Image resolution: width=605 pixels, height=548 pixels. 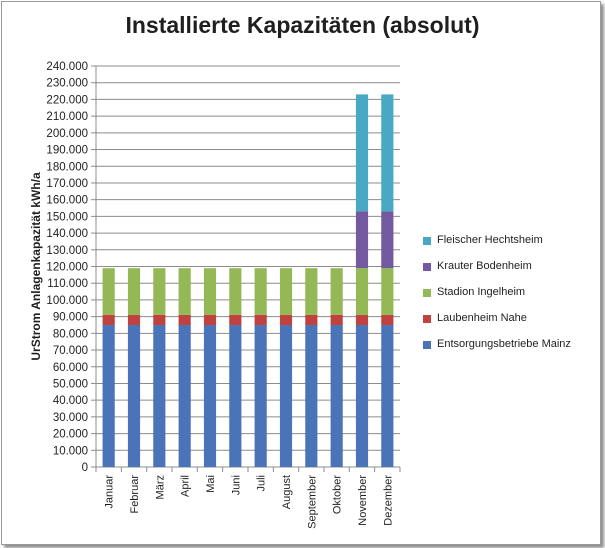 What do you see at coordinates (482, 318) in the screenshot?
I see `legend-label: Laubenheim Nahe` at bounding box center [482, 318].